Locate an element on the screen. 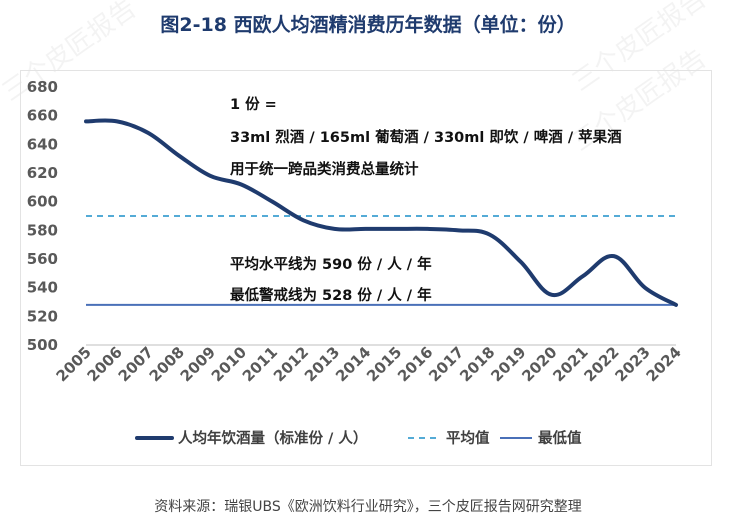 The height and width of the screenshot is (527, 736). annotation-text: 平均水平线为 590 份 / 人 / 年 is located at coordinates (331, 264).